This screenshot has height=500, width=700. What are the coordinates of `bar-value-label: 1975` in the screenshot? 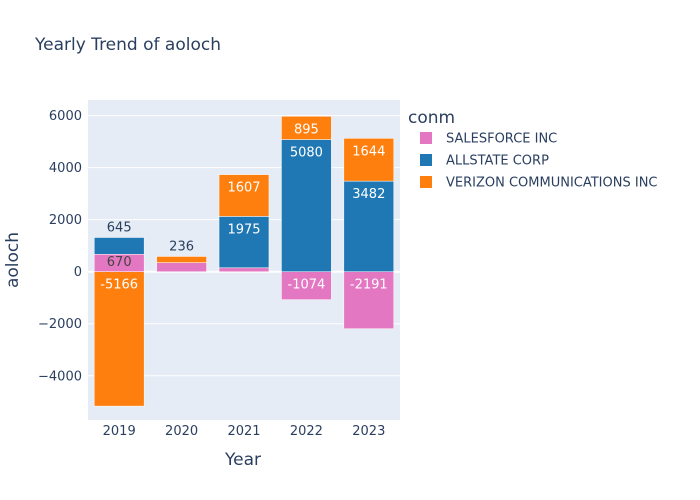 It's located at (243, 229).